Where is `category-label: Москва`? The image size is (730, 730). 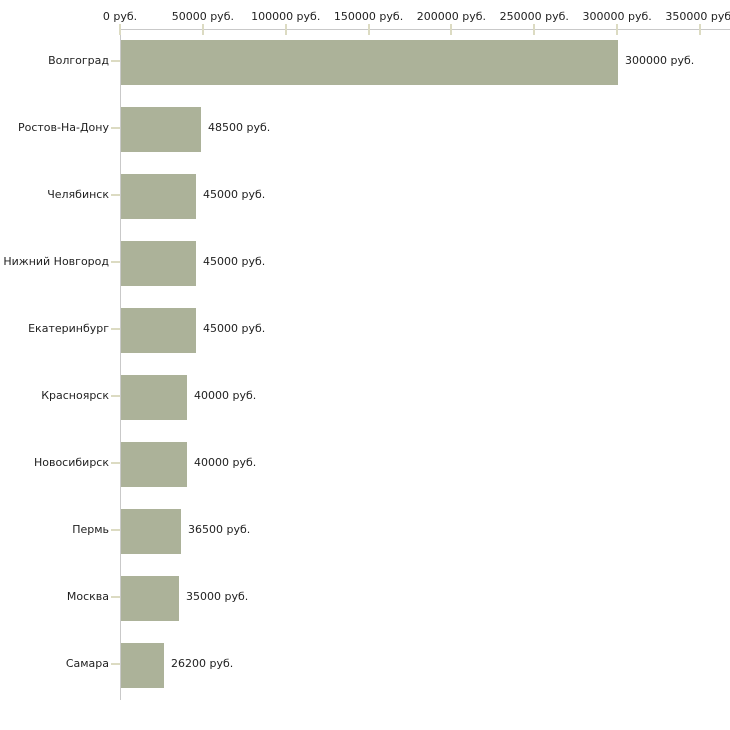 category-label: Москва is located at coordinates (87, 596).